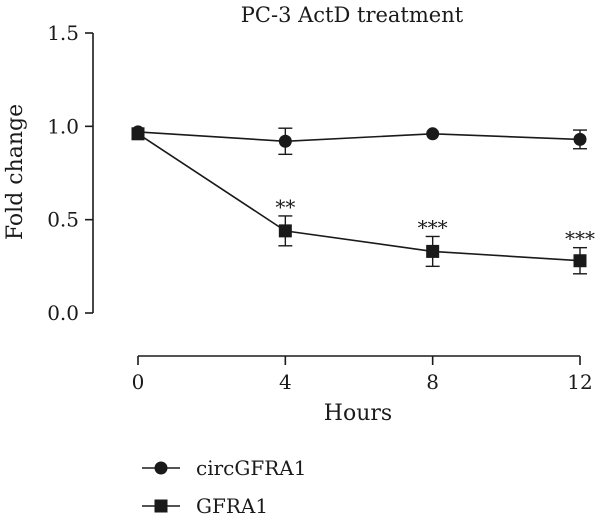  I want to click on x-tick-label: 4, so click(285, 382).